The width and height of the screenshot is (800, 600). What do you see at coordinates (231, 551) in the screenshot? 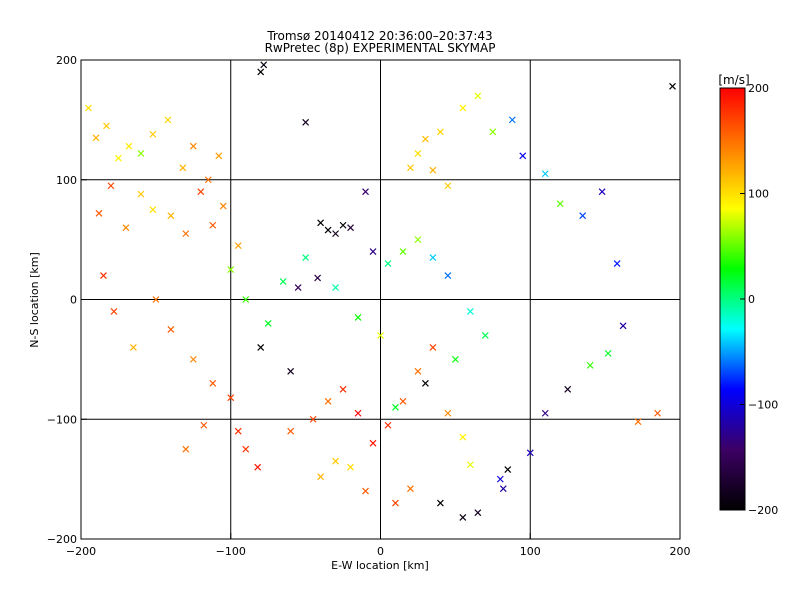
I see `x-tick-label: −100` at bounding box center [231, 551].